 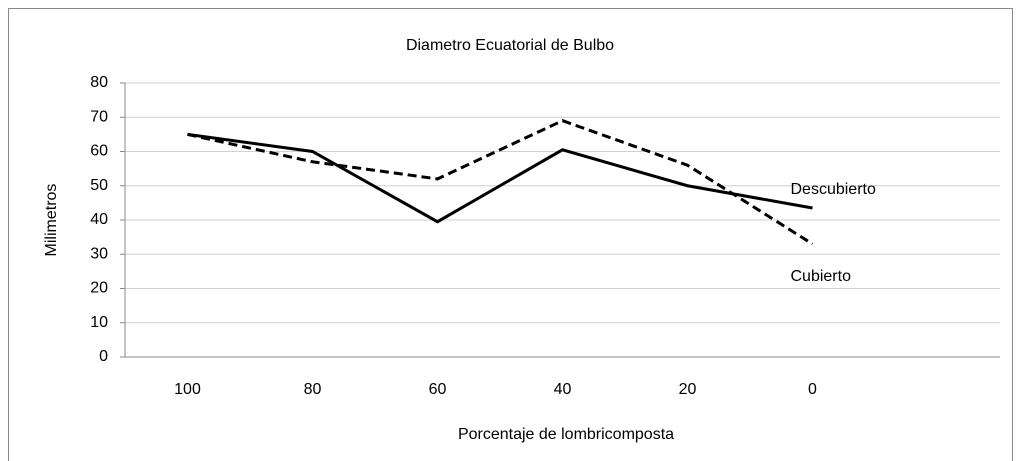 What do you see at coordinates (99, 322) in the screenshot?
I see `y-tick-label: 10` at bounding box center [99, 322].